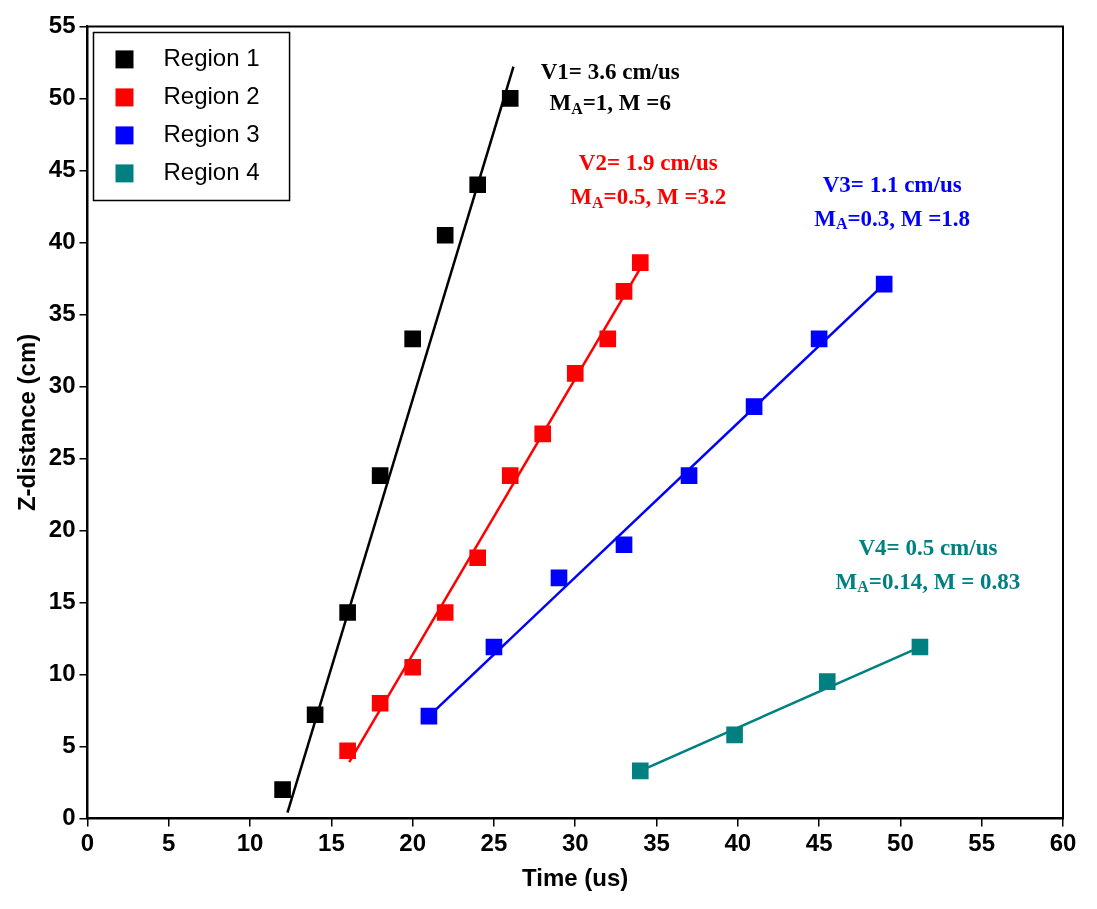 The height and width of the screenshot is (909, 1097). What do you see at coordinates (62, 169) in the screenshot?
I see `y-tick-label: 45` at bounding box center [62, 169].